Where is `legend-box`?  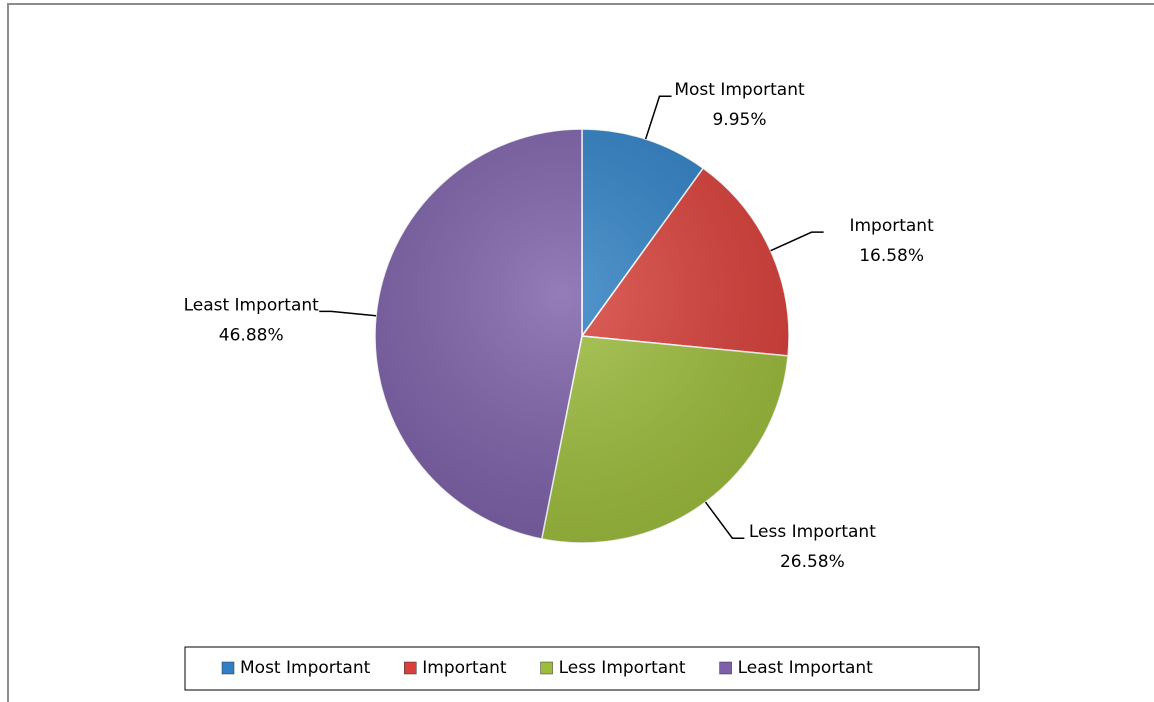 legend-box is located at coordinates (582, 668).